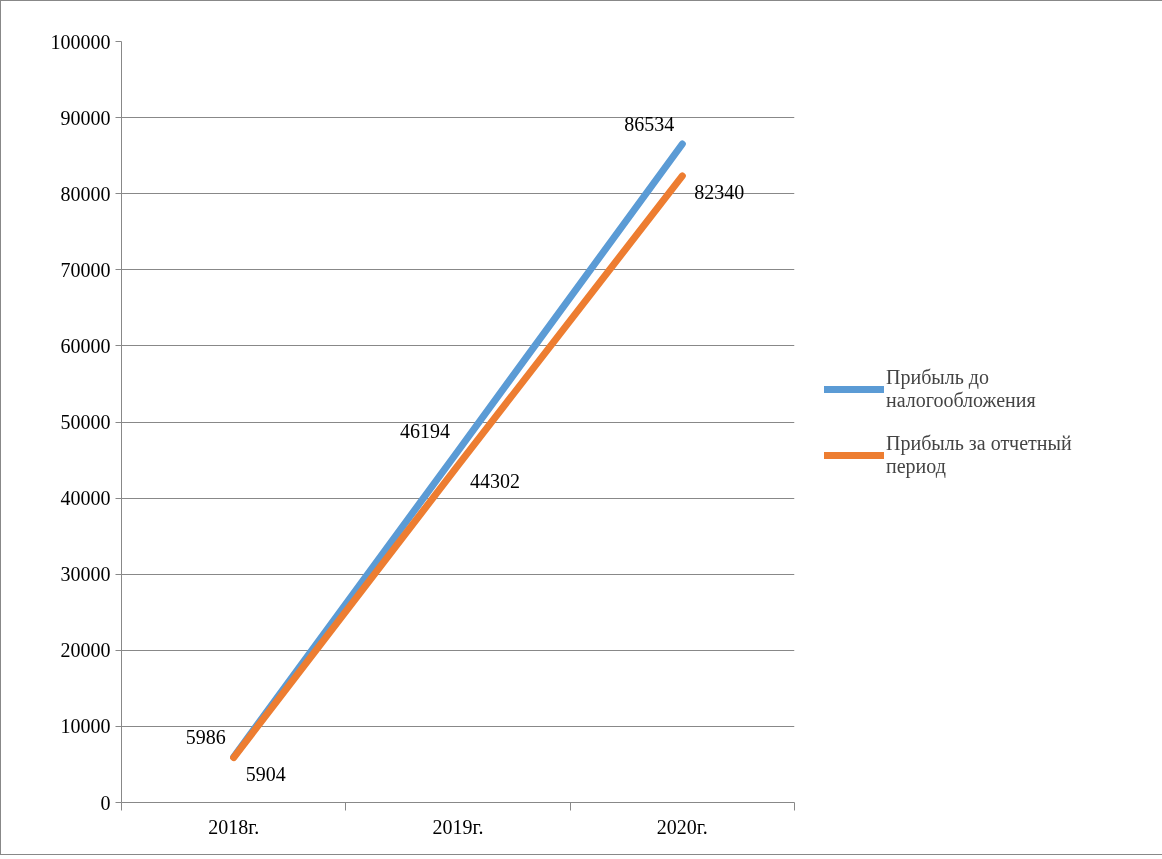  I want to click on y-tick-label: 100000, so click(80, 41).